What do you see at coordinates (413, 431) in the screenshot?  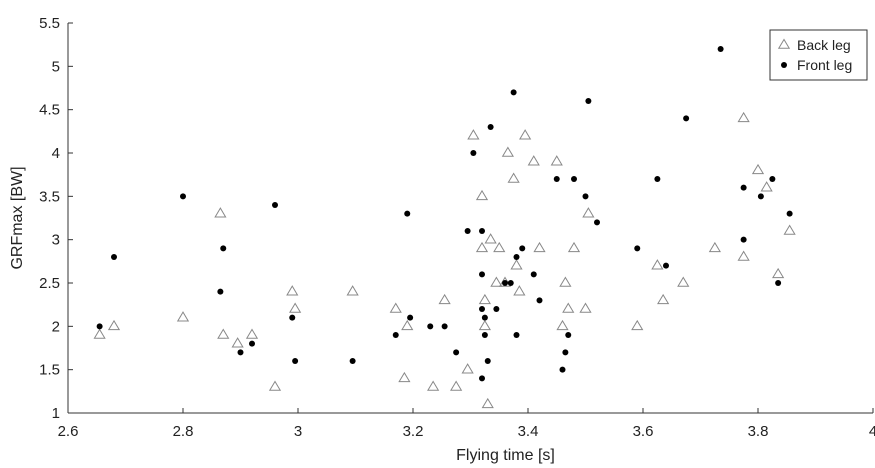 I see `x-tick-label: 3.2` at bounding box center [413, 431].